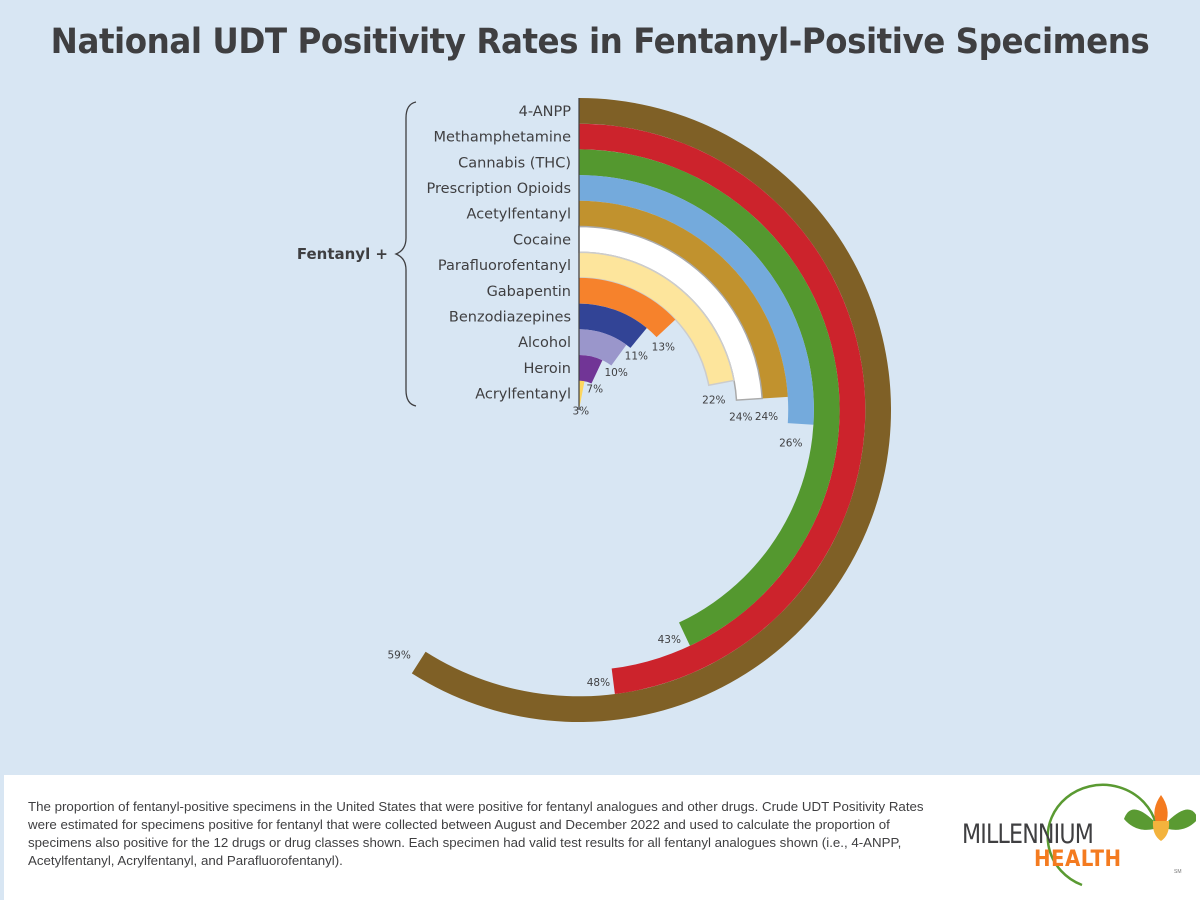  I want to click on value-label-heroin: 7%, so click(594, 390).